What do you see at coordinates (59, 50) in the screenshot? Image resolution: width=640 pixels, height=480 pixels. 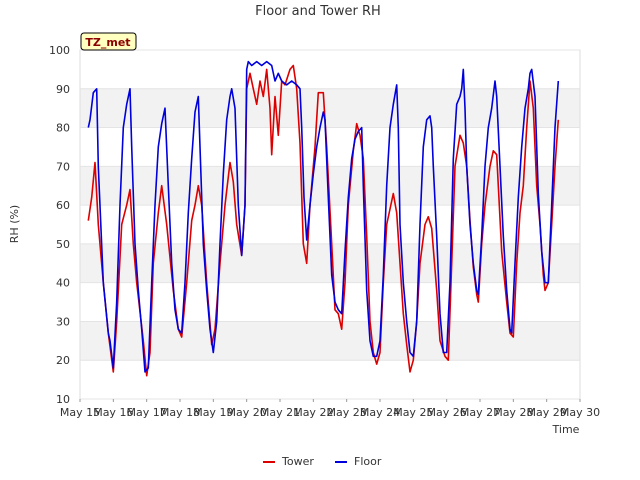 I see `y-tick-label: 100` at bounding box center [59, 50].